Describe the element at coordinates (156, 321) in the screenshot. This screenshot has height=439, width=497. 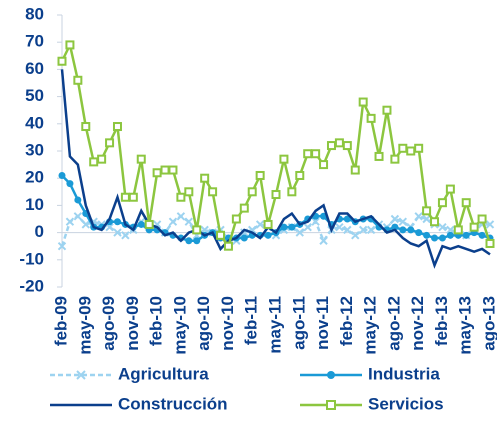
I see `x-tick-label: feb-10` at that location.